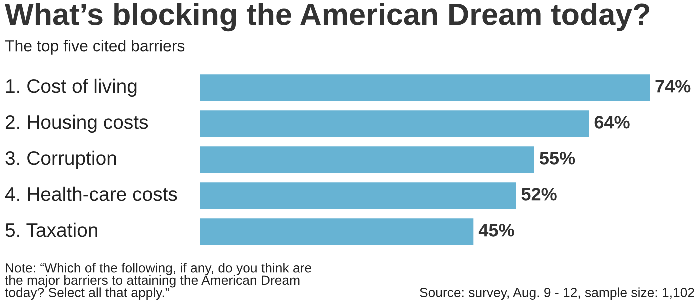  I want to click on y-tick-label: 3. Corruption, so click(61, 160).